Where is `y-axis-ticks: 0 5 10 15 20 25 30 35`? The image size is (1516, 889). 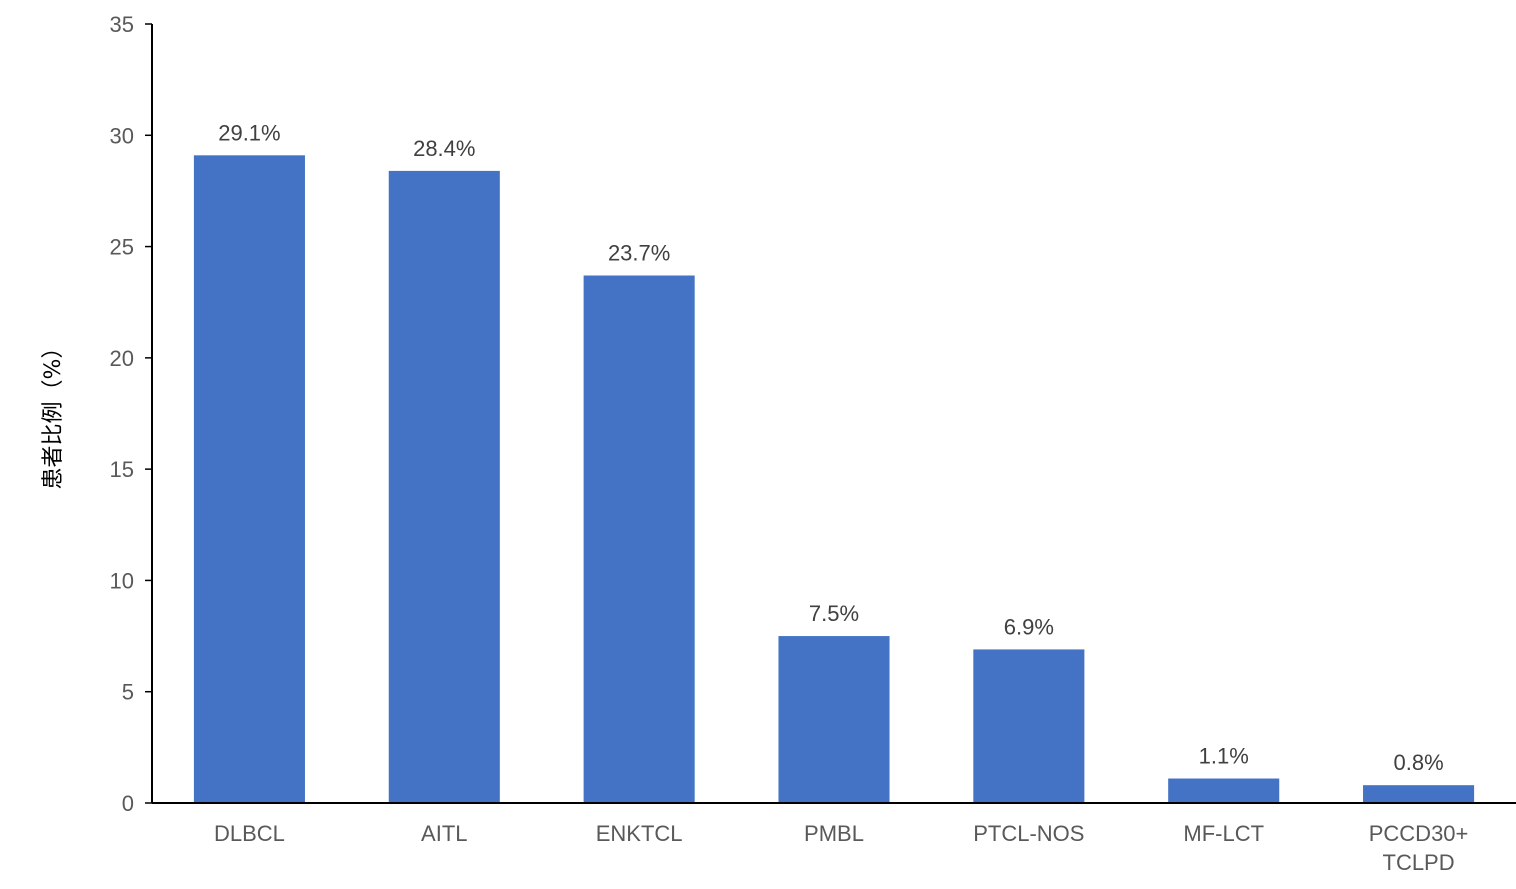 y-axis-ticks: 0 5 10 15 20 25 30 35 is located at coordinates (131, 414).